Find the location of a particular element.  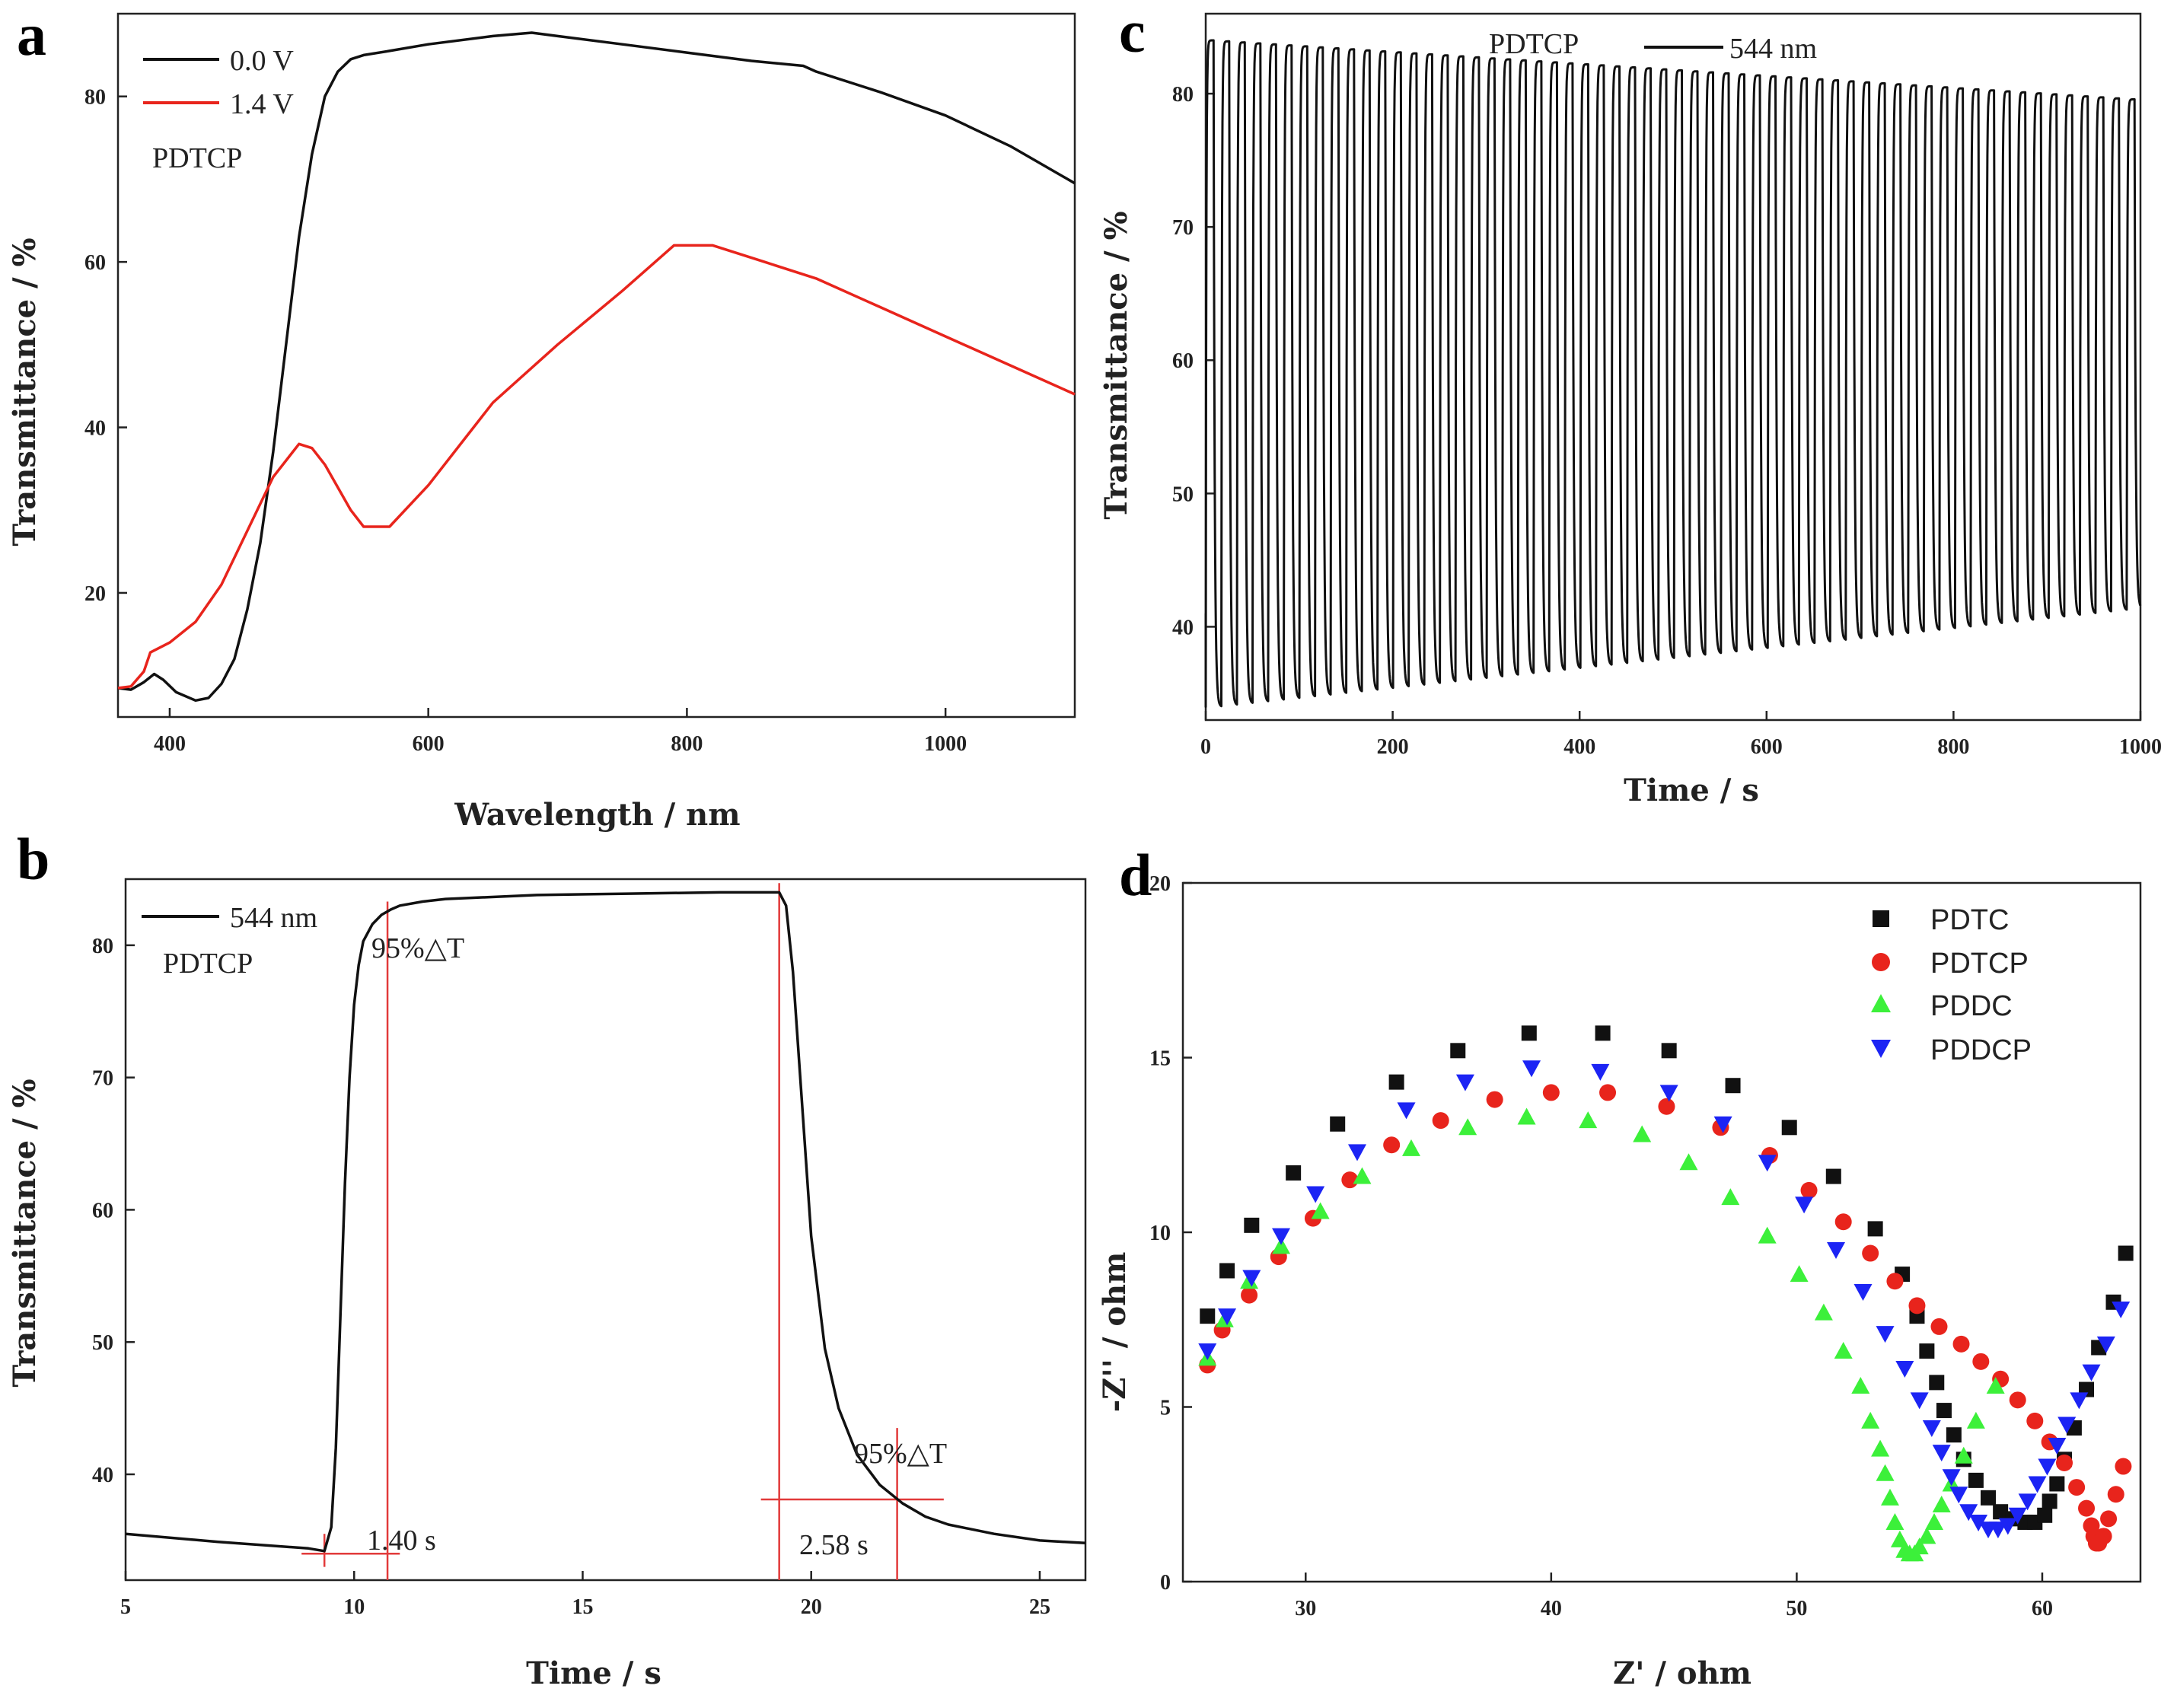

panel-d-ylabel: -Z'' / ohm is located at coordinates (1115, 1332).